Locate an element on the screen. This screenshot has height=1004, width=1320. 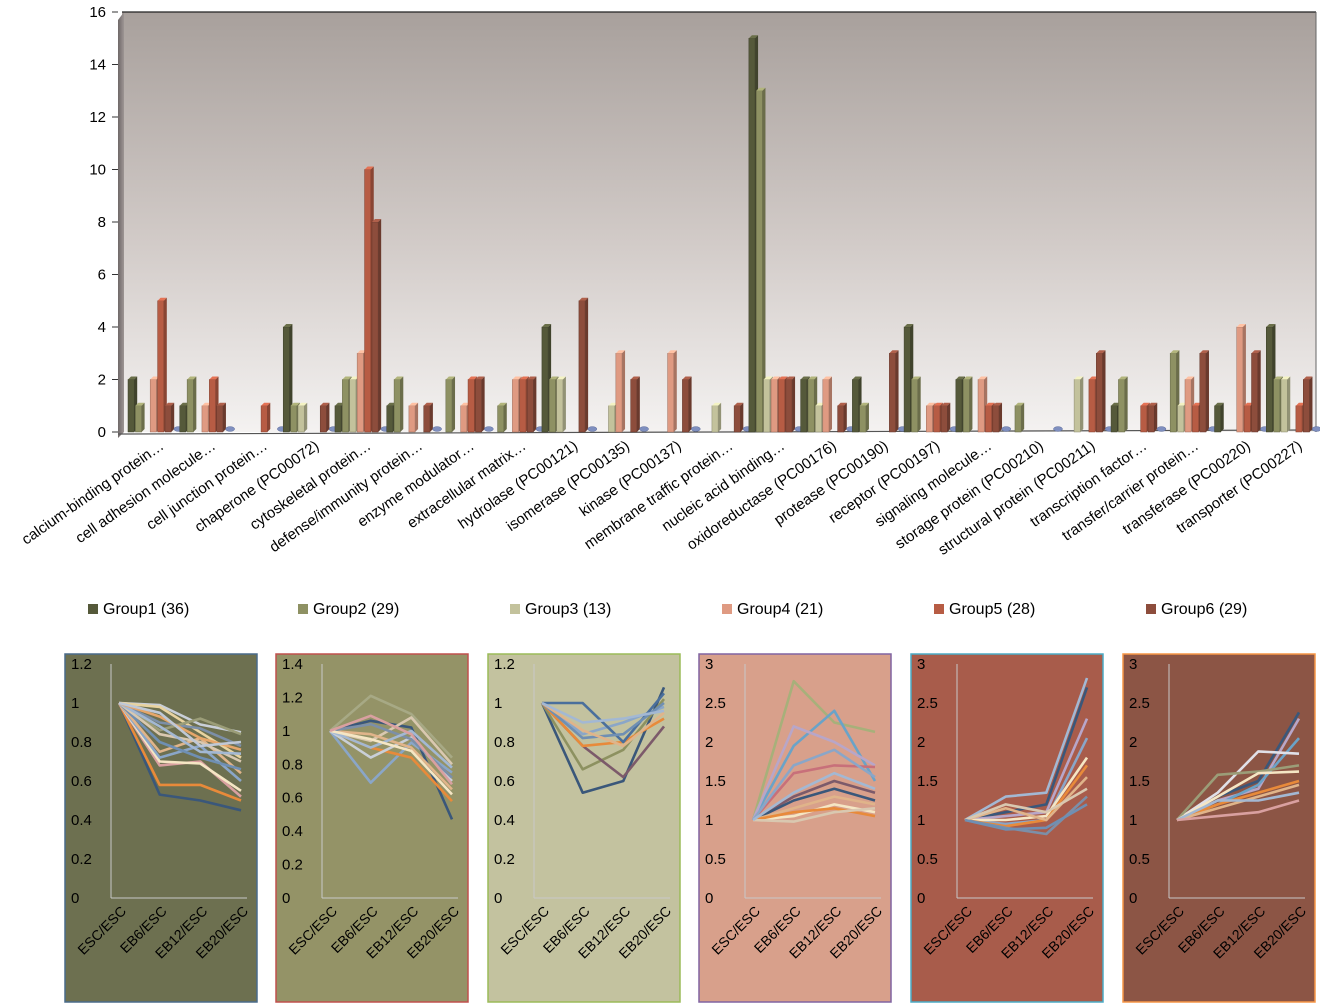
legend-label: Group5 (28) is located at coordinates (992, 609).